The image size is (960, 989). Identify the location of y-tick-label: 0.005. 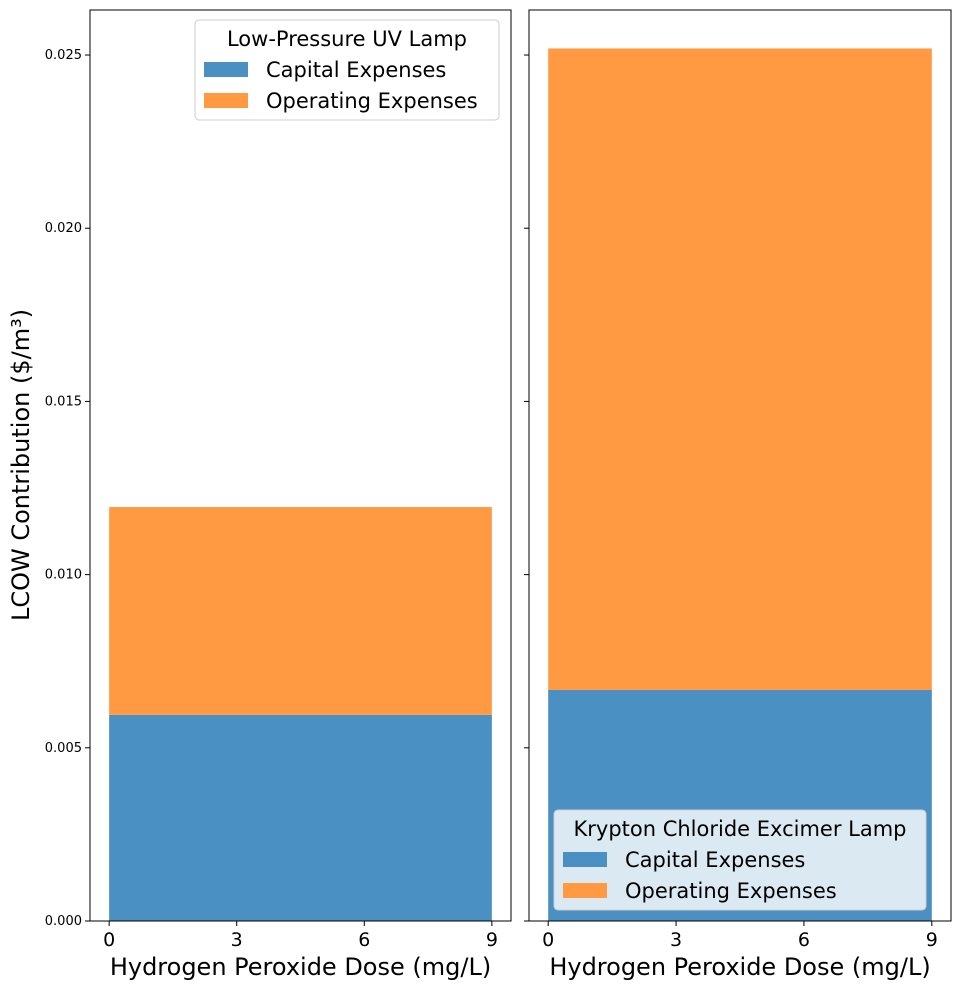
(63, 748).